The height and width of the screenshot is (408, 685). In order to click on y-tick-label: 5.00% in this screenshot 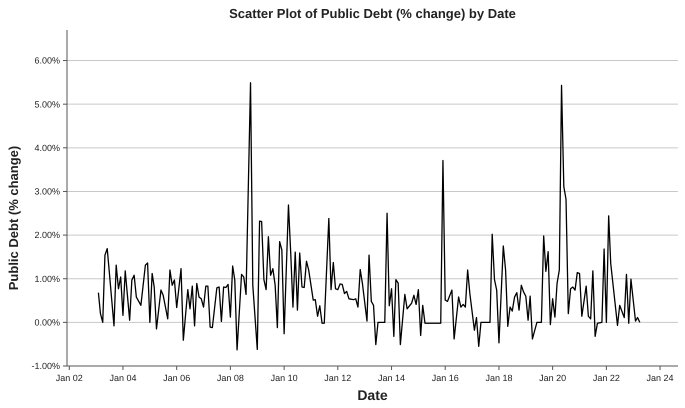, I will do `click(47, 104)`.